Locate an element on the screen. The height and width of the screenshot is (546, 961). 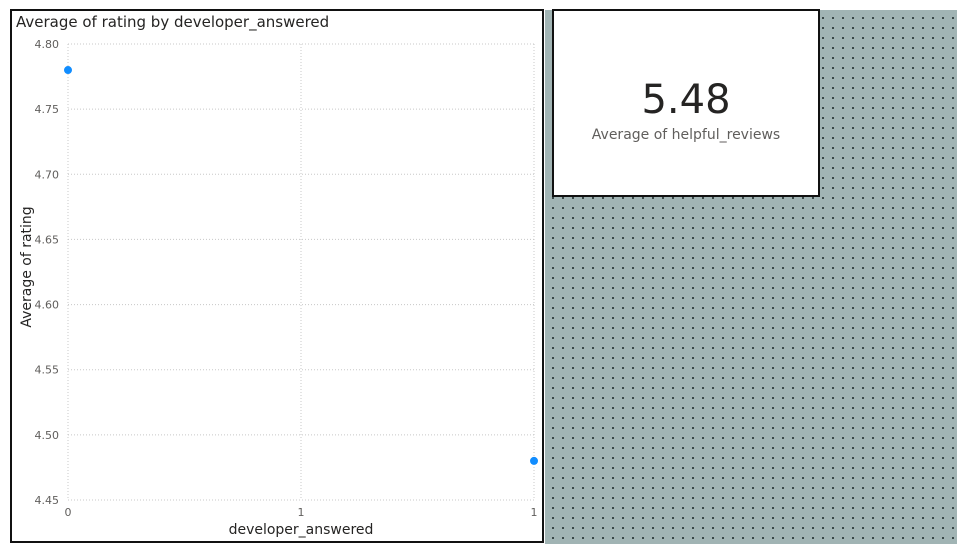
chart-title: Average of rating by developer_answered is located at coordinates (173, 22).